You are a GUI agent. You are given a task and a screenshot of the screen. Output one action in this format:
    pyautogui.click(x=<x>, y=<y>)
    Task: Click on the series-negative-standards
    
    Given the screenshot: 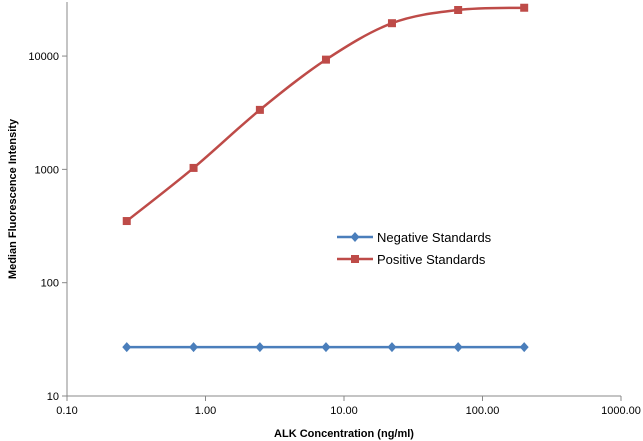 What is the action you would take?
    pyautogui.click(x=325, y=347)
    